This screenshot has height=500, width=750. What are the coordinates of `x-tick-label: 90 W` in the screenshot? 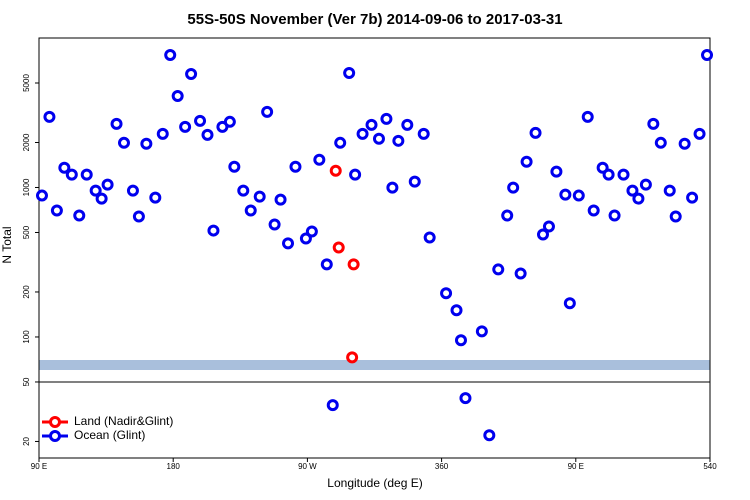 It's located at (307, 466).